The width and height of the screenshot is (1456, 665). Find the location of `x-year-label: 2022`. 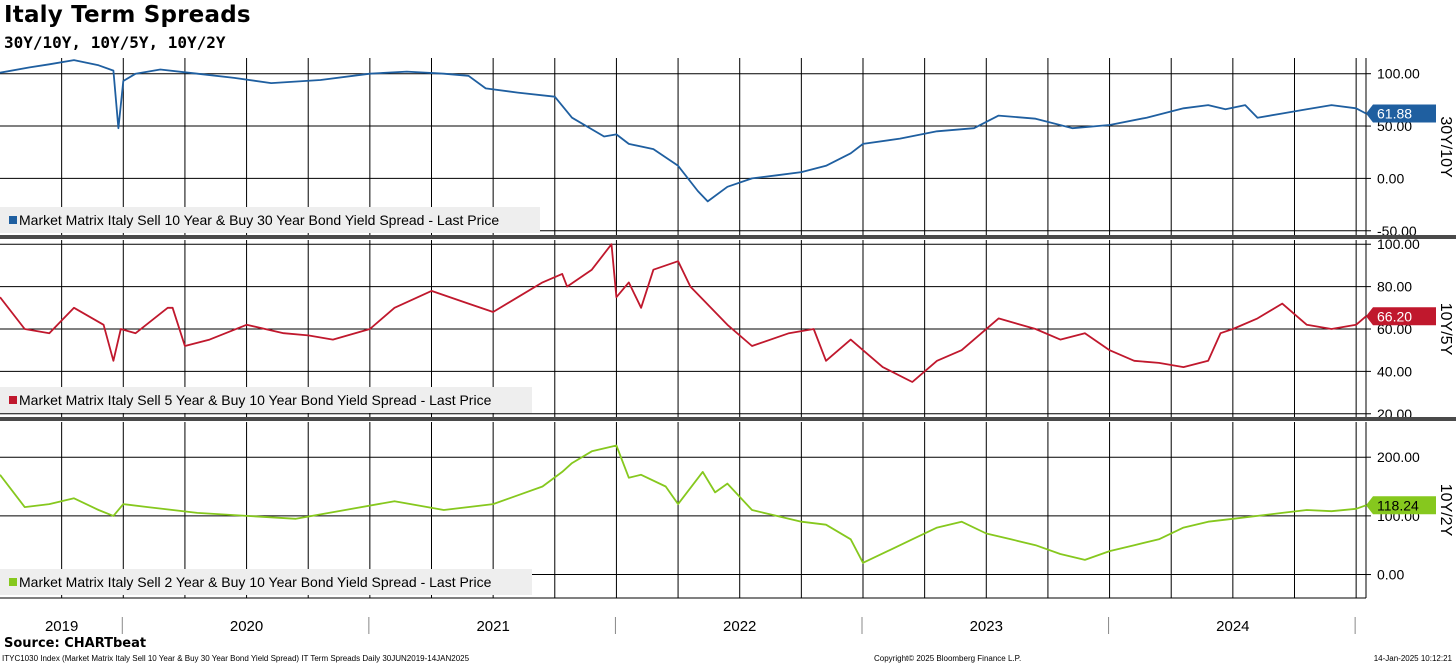

x-year-label: 2022 is located at coordinates (739, 626).